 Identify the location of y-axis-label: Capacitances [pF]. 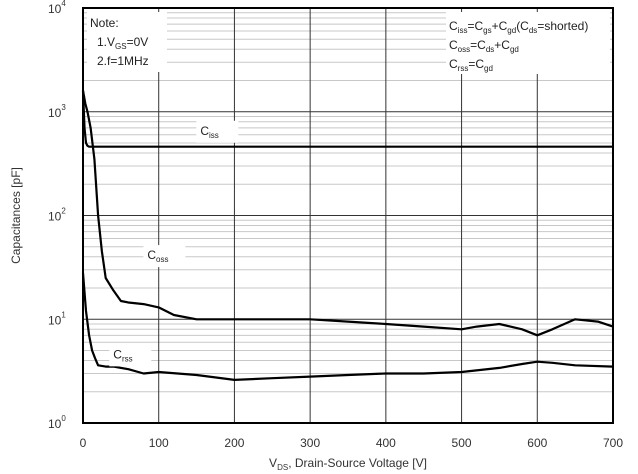
(16, 215).